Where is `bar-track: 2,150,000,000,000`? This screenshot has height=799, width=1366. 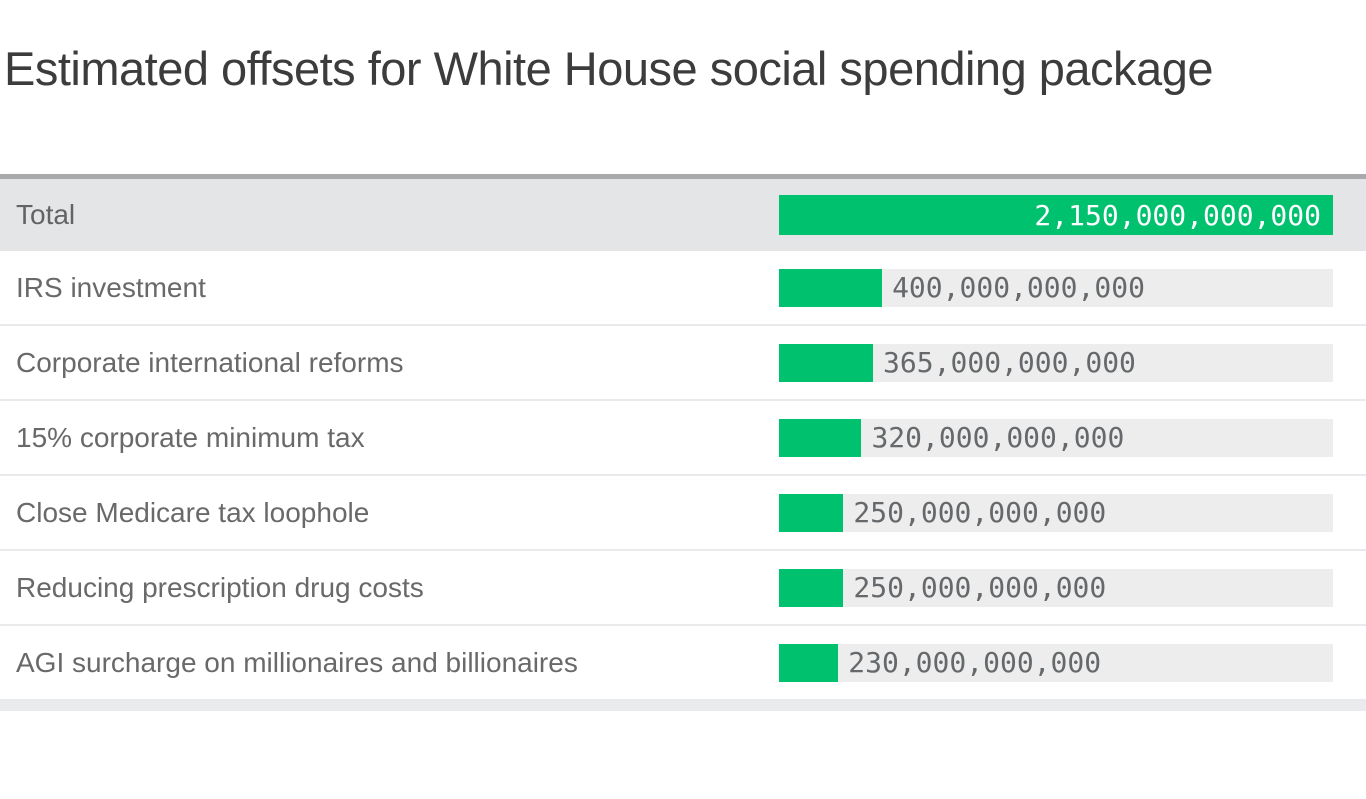
bar-track: 2,150,000,000,000 is located at coordinates (1056, 215).